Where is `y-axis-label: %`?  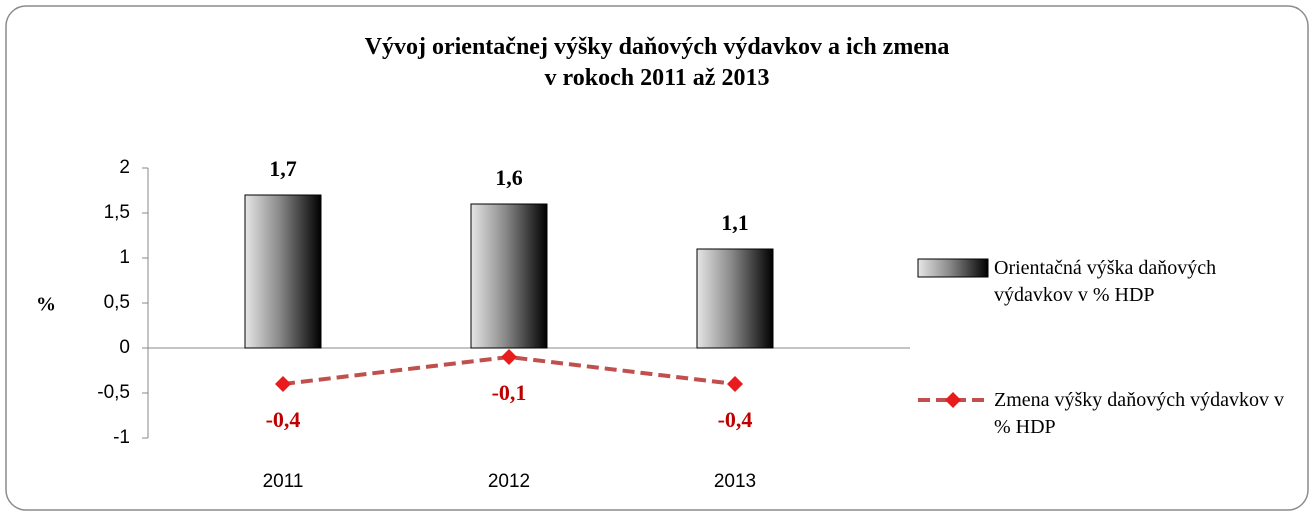
y-axis-label: % is located at coordinates (46, 305).